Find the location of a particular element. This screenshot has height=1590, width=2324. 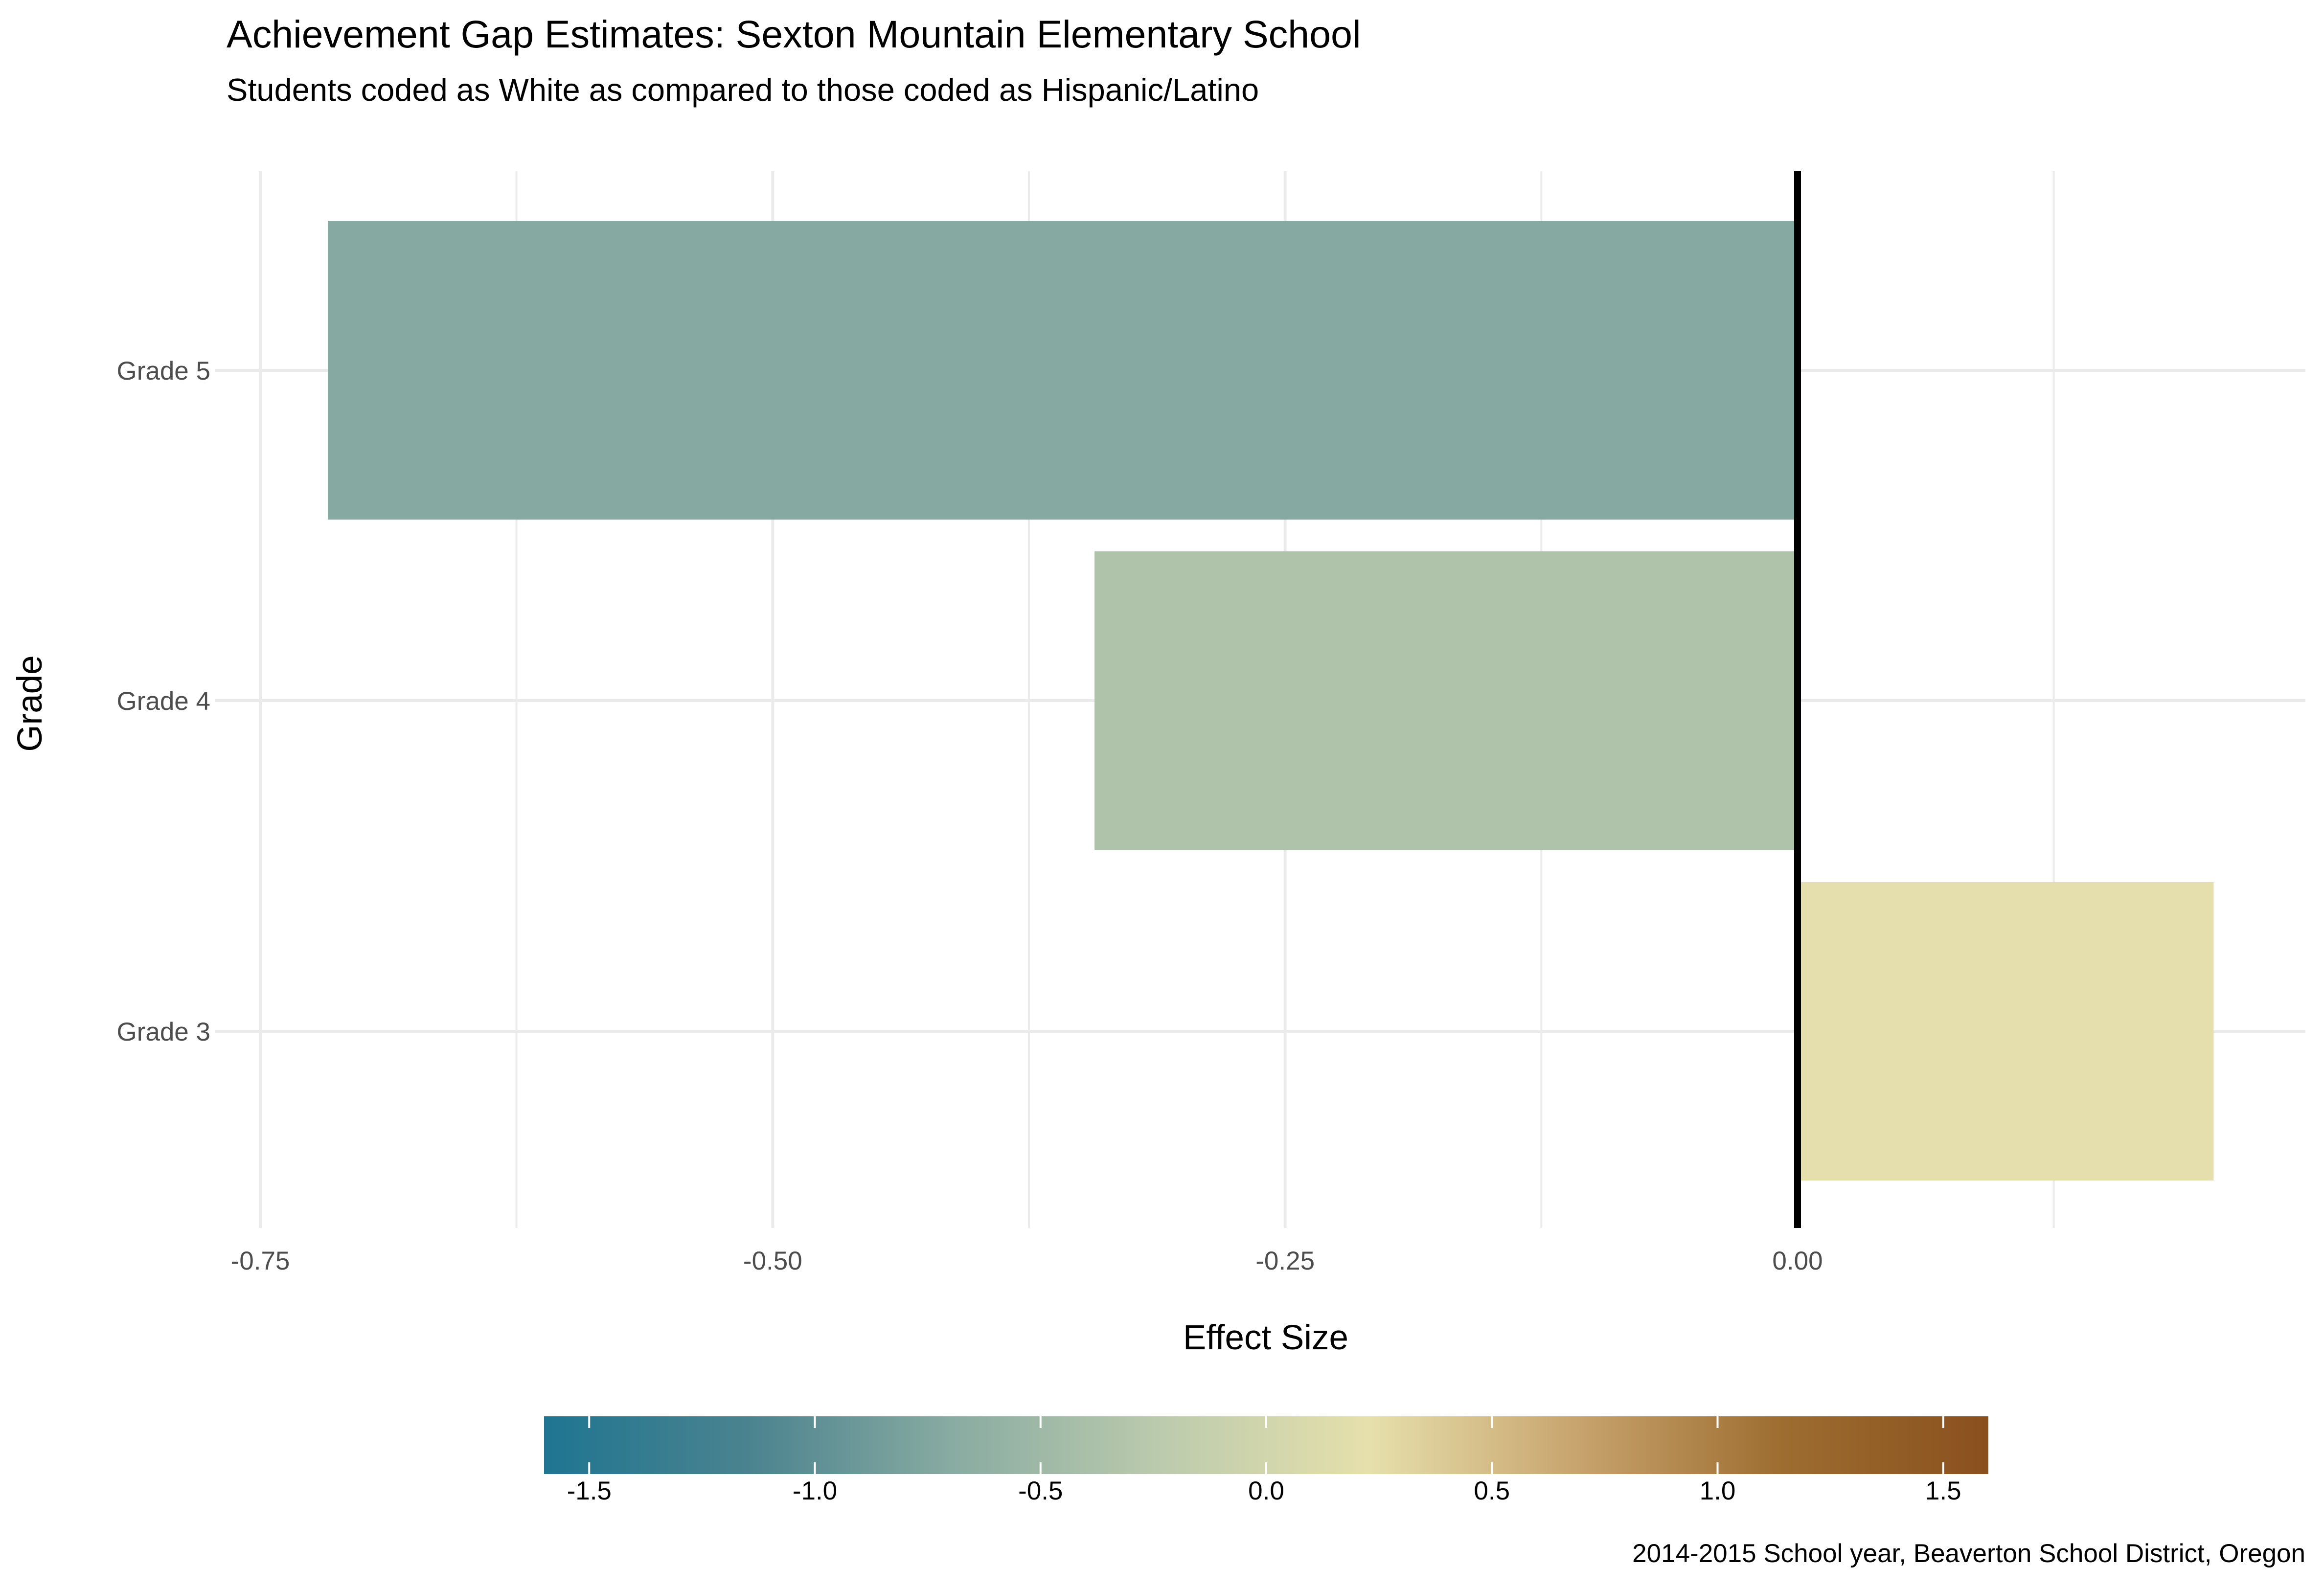

y-axis-ticks: Grade 5 Grade 4 Grade 3 is located at coordinates (163, 702).